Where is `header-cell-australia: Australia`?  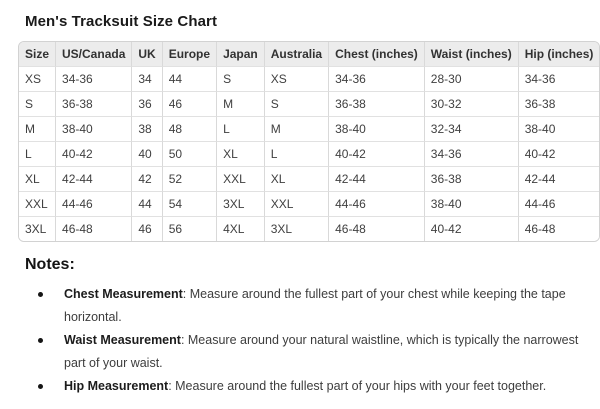
header-cell-australia: Australia is located at coordinates (296, 54).